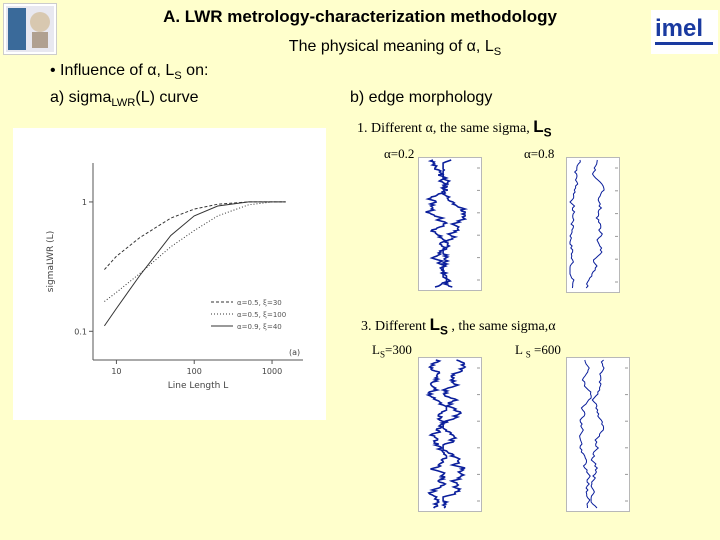 Image resolution: width=720 pixels, height=540 pixels. I want to click on influence-bullet: • Influence of α, LS on:, so click(129, 72).